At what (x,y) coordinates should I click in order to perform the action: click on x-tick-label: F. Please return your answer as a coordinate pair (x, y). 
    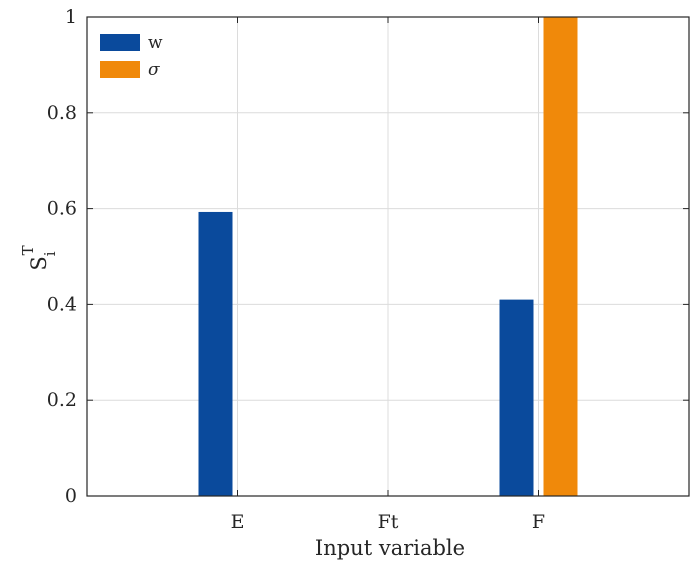
    Looking at the image, I should click on (538, 522).